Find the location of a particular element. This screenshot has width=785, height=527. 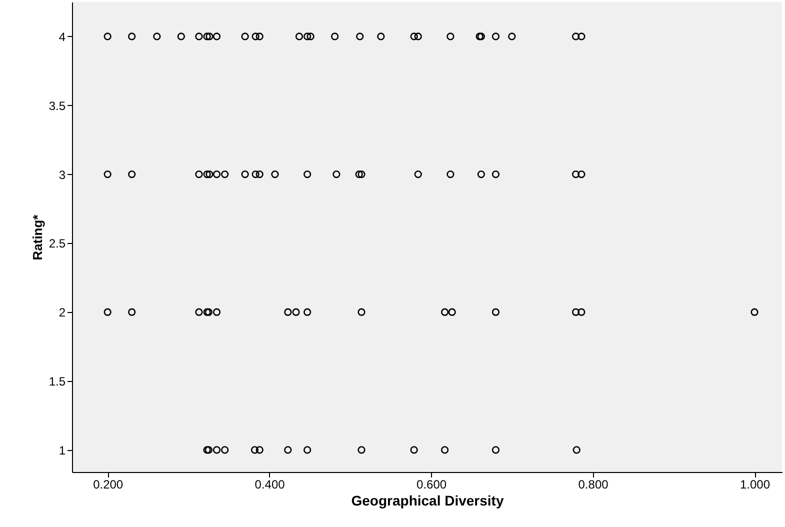

x-tick-label: 0.400 is located at coordinates (270, 485).